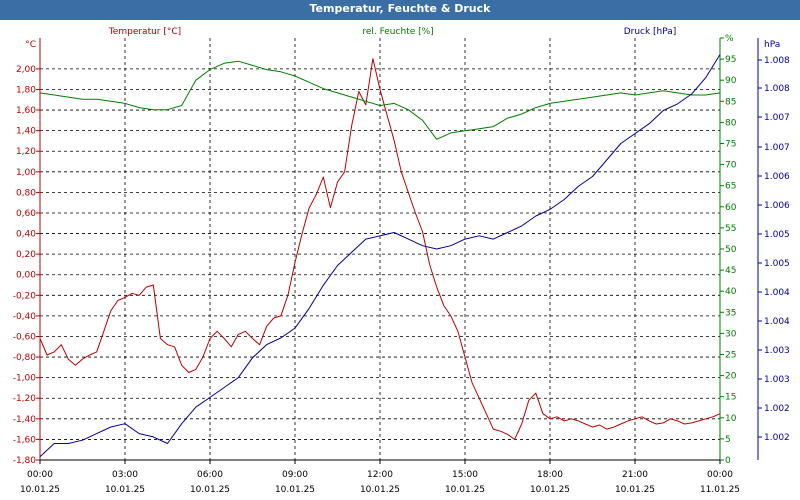 This screenshot has height=500, width=800. I want to click on x-tick-time-label: 03:00, so click(125, 475).